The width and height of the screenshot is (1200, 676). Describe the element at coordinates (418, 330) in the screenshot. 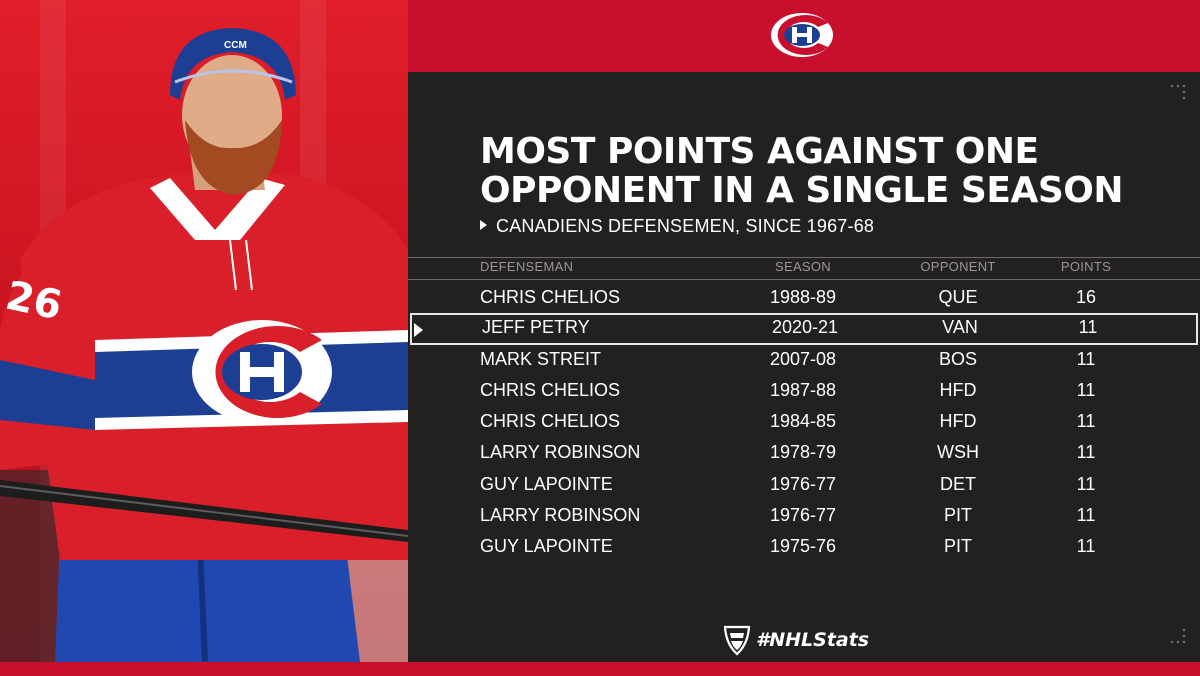

I see `highlight-arrow-icon` at that location.